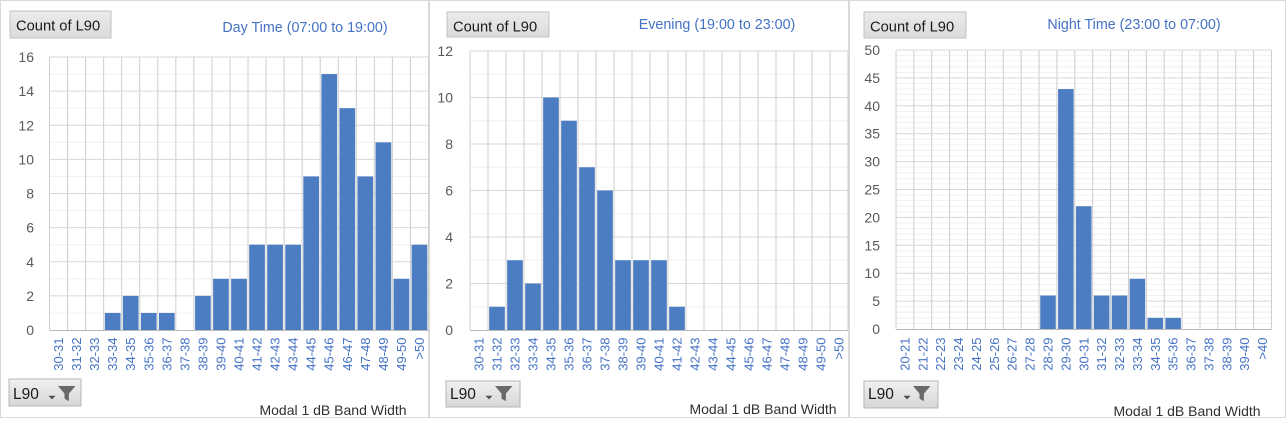  Describe the element at coordinates (872, 162) in the screenshot. I see `svg-text: 30` at that location.